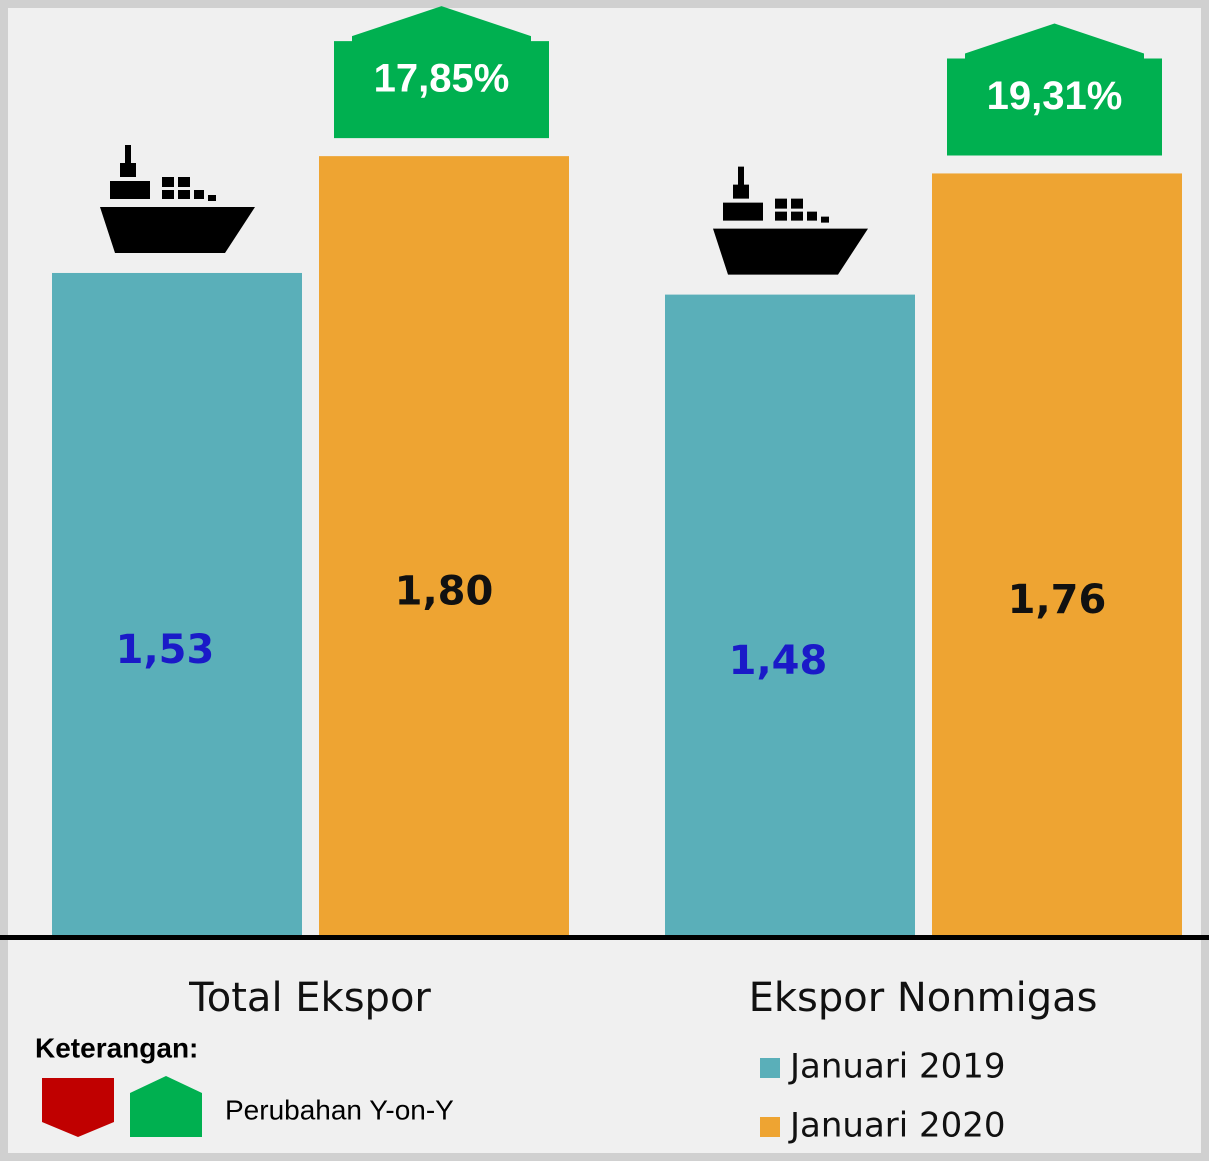 Image resolution: width=1209 pixels, height=1161 pixels. I want to click on baseline, so click(604, 937).